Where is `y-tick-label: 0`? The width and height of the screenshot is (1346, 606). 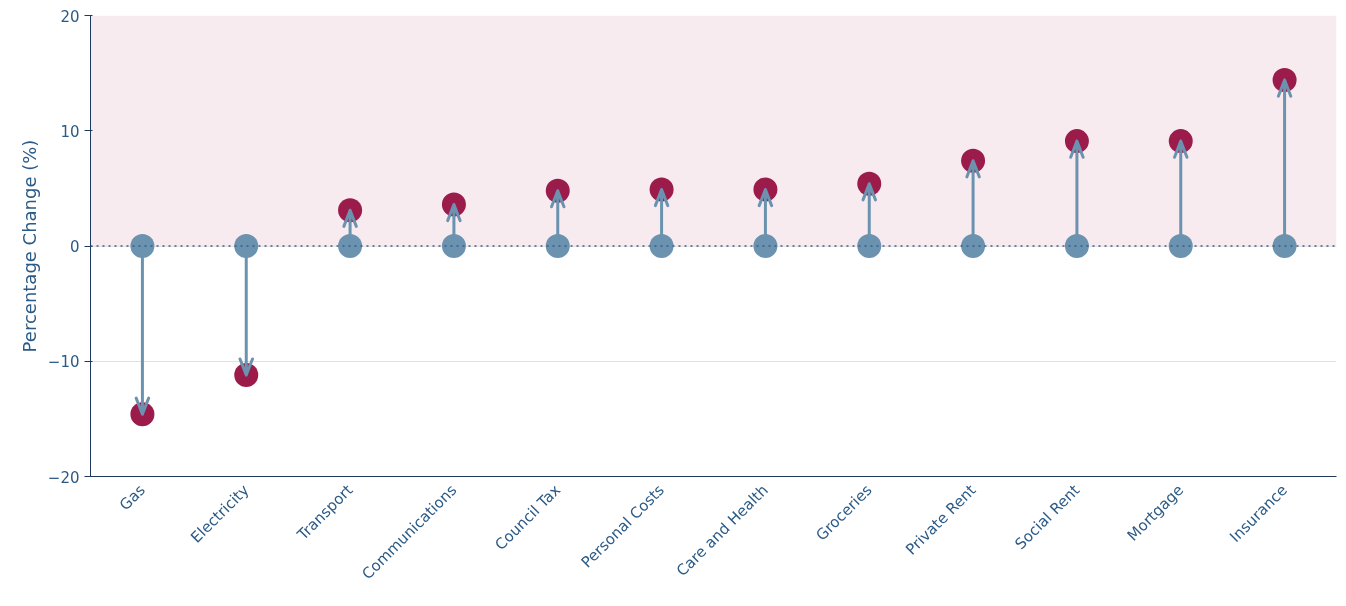
y-tick-label: 0 is located at coordinates (74, 247).